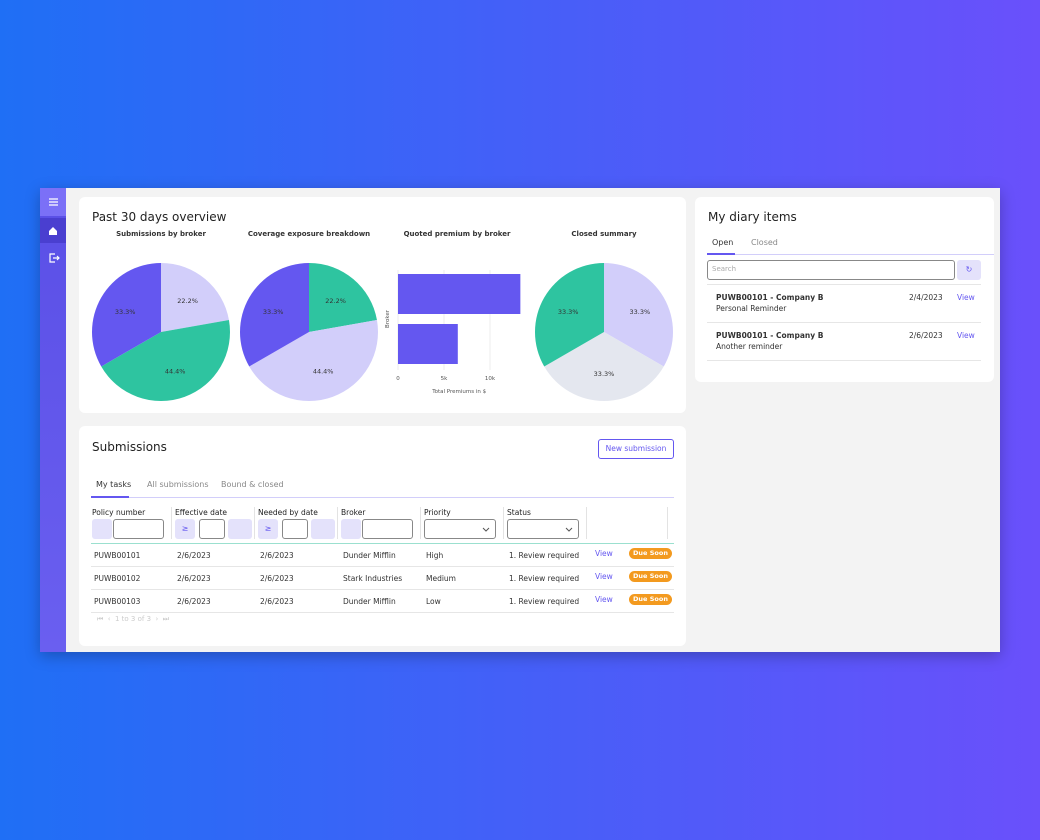 Image resolution: width=1040 pixels, height=840 pixels. What do you see at coordinates (441, 578) in the screenshot?
I see `cell: Medium` at bounding box center [441, 578].